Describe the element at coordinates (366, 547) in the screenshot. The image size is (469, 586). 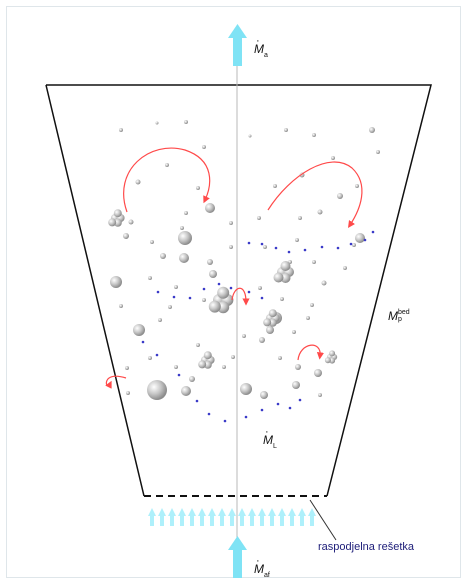
I see `distributor-grid-label: raspodjelna rešetka` at that location.